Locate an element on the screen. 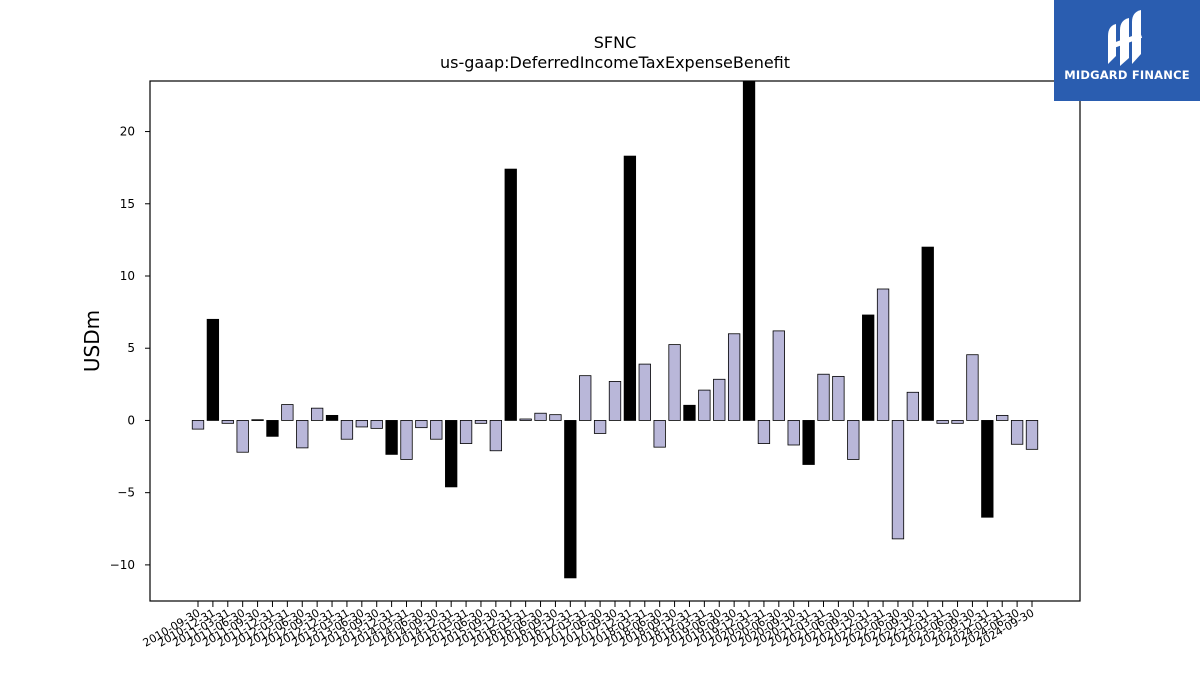  y-tick-label: 15 is located at coordinates (127, 204).